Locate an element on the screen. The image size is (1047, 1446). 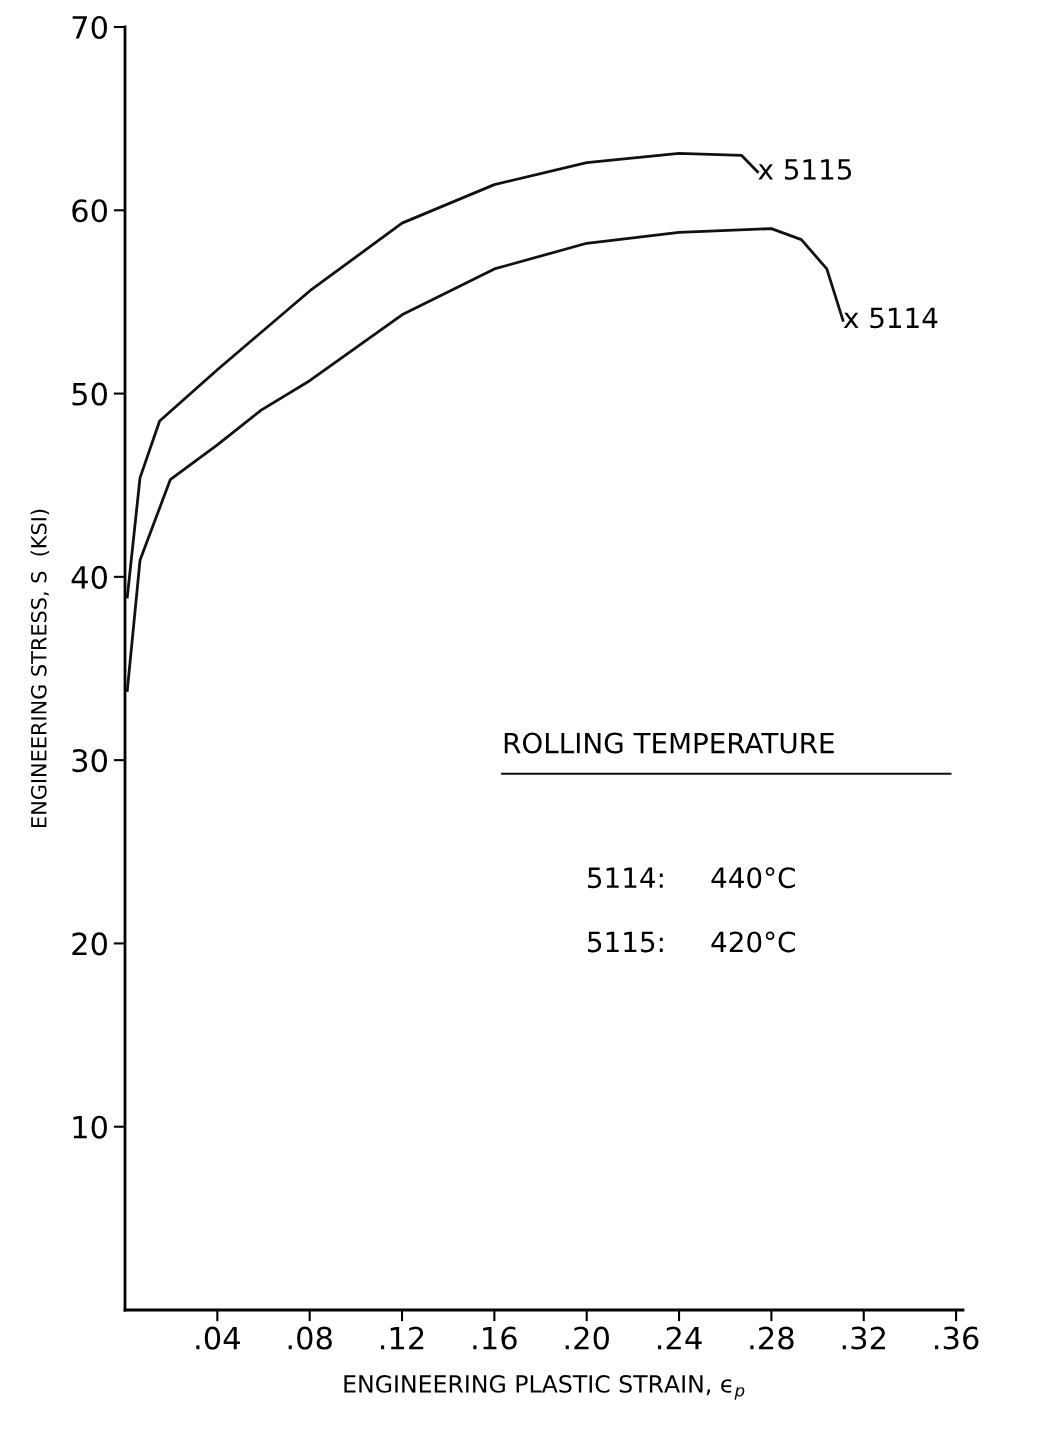
y-tick-label: 50 is located at coordinates (89, 394).